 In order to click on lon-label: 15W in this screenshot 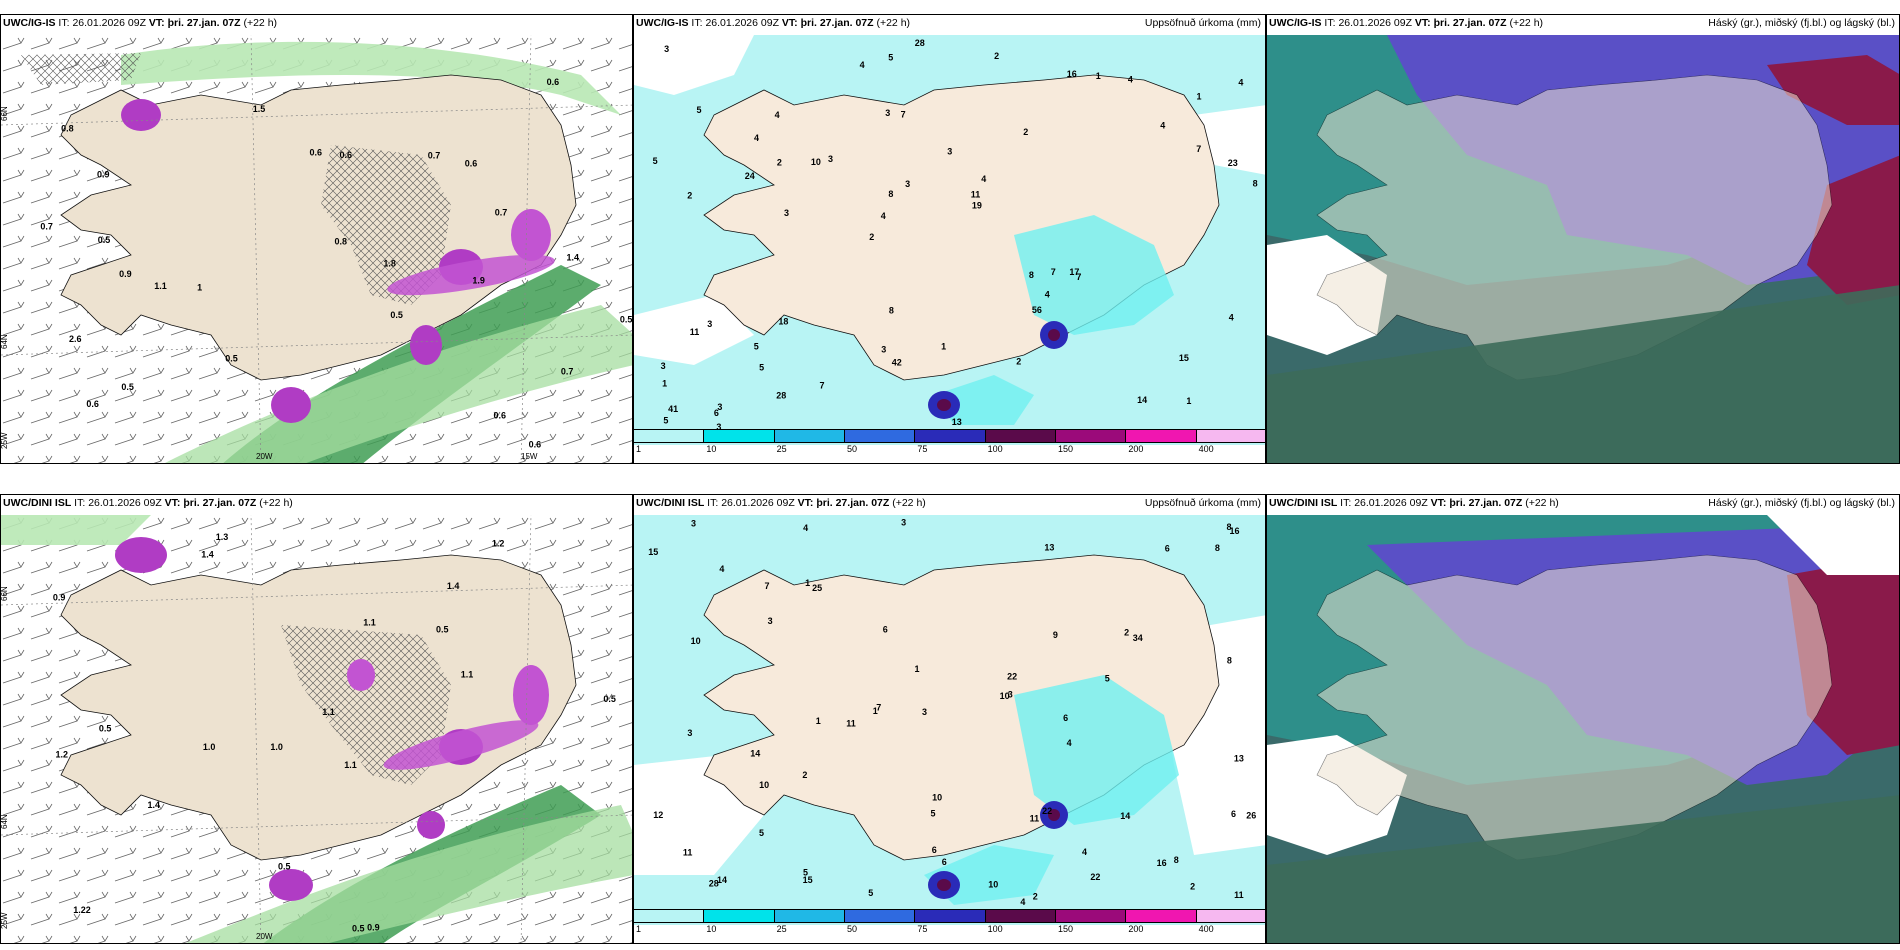, I will do `click(529, 456)`.